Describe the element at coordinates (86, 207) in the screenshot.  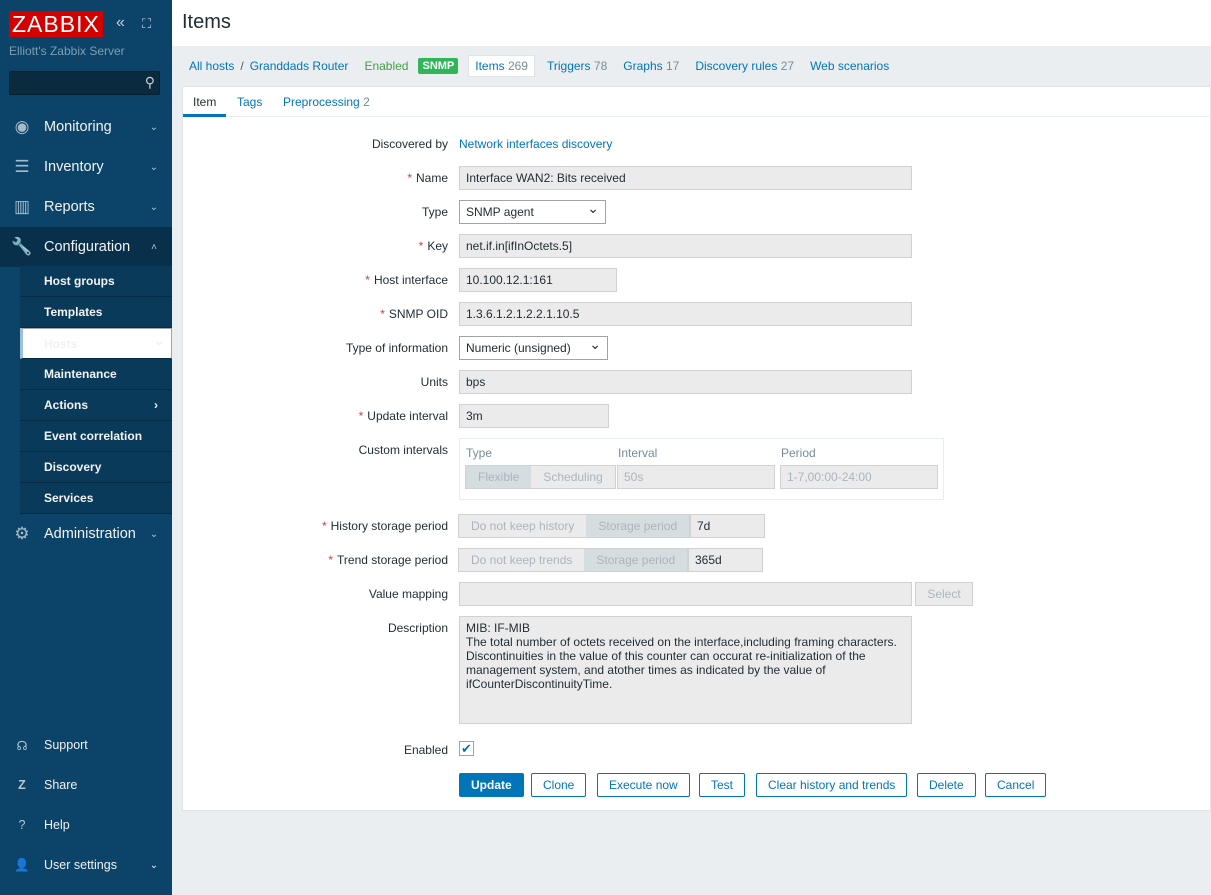
I see `menu-reports: ▥ Reports ⌄` at that location.